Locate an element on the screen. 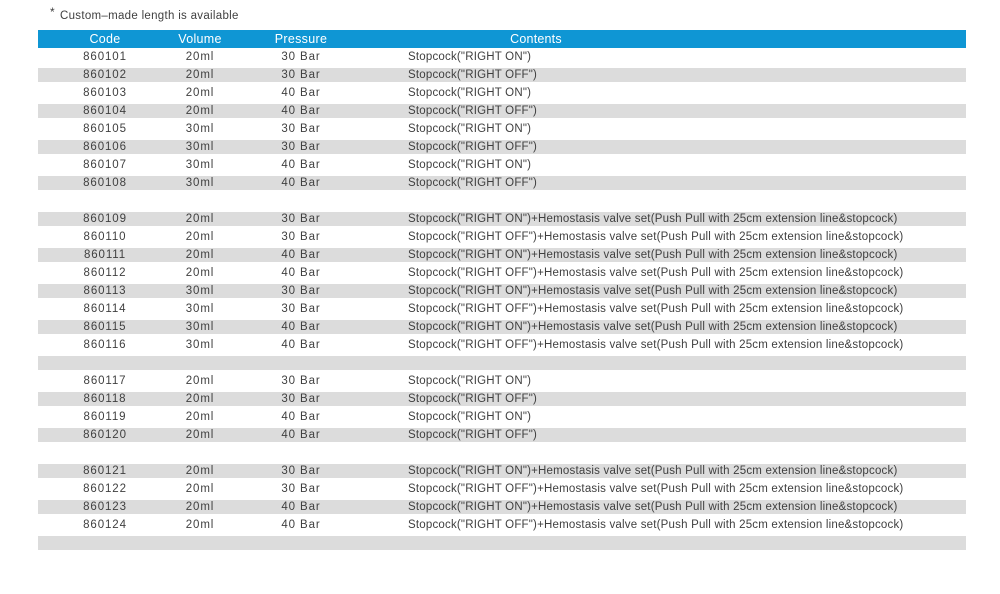 This screenshot has height=594, width=1000. table-row: 860107 30ml 40 Bar Stopcock("RIGHT ON") is located at coordinates (502, 165).